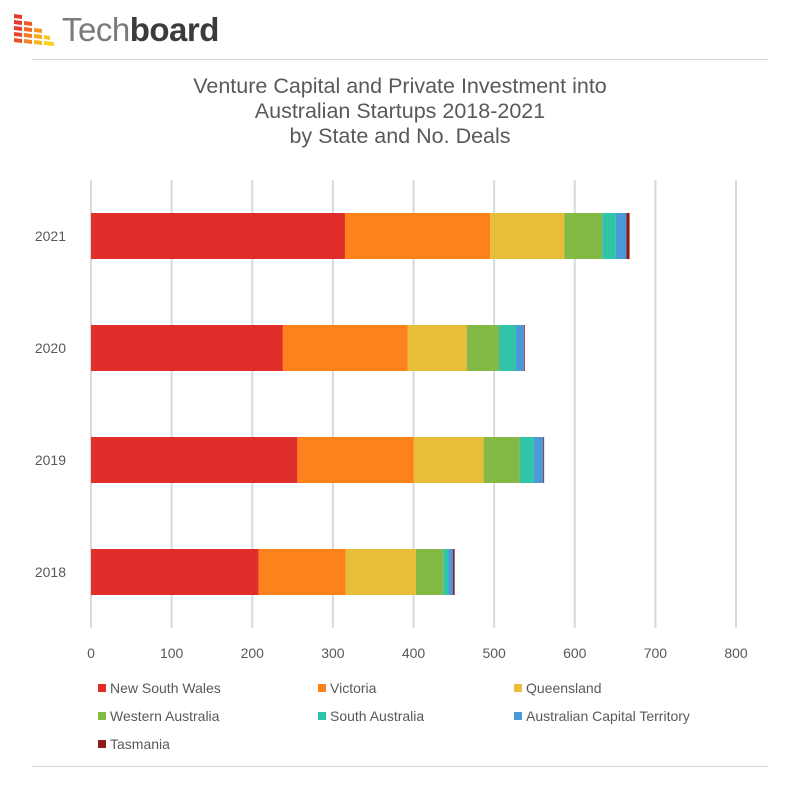 The height and width of the screenshot is (800, 800). I want to click on bar-segment-western-australia-2018, so click(429, 572).